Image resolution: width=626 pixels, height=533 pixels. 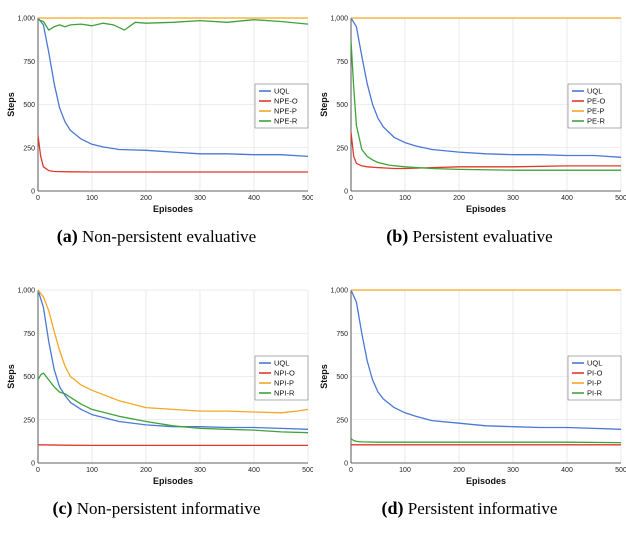 I want to click on caption-b: (b) Persistent evaluative, so click(x=469, y=236).